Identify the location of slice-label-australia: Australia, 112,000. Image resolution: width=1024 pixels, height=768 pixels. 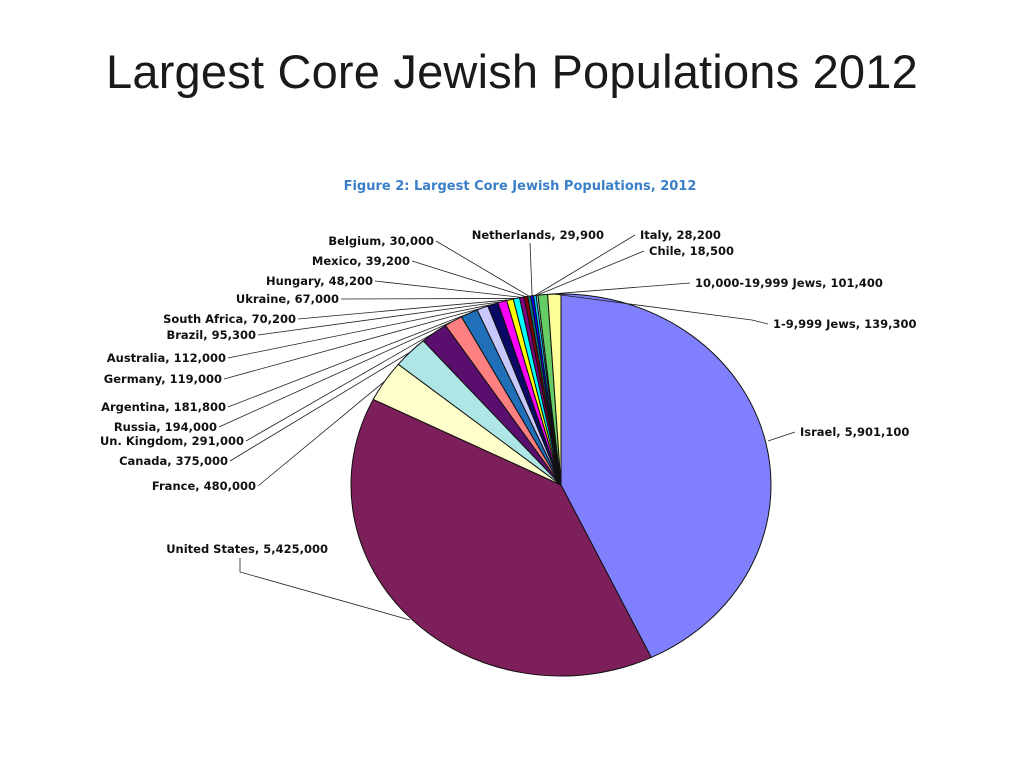
(166, 358).